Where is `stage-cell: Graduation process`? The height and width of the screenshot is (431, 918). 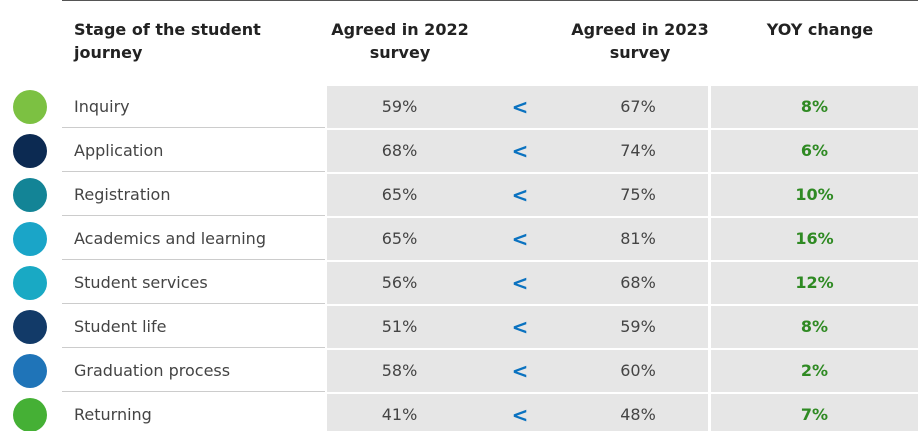 stage-cell: Graduation process is located at coordinates (193, 371).